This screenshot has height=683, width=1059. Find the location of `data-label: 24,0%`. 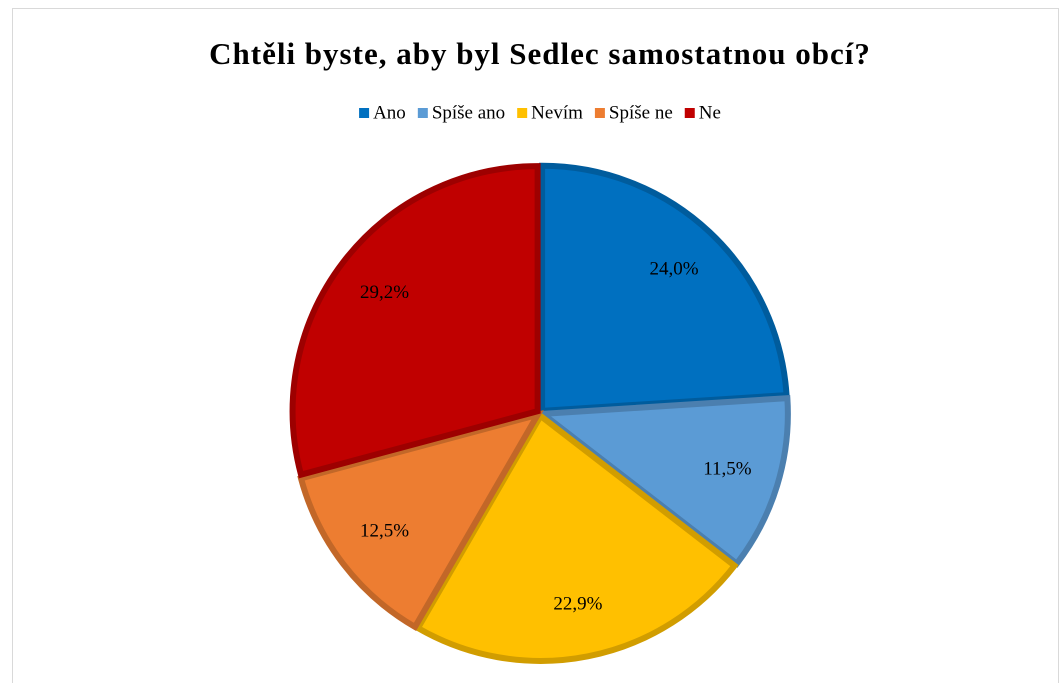

data-label: 24,0% is located at coordinates (674, 268).